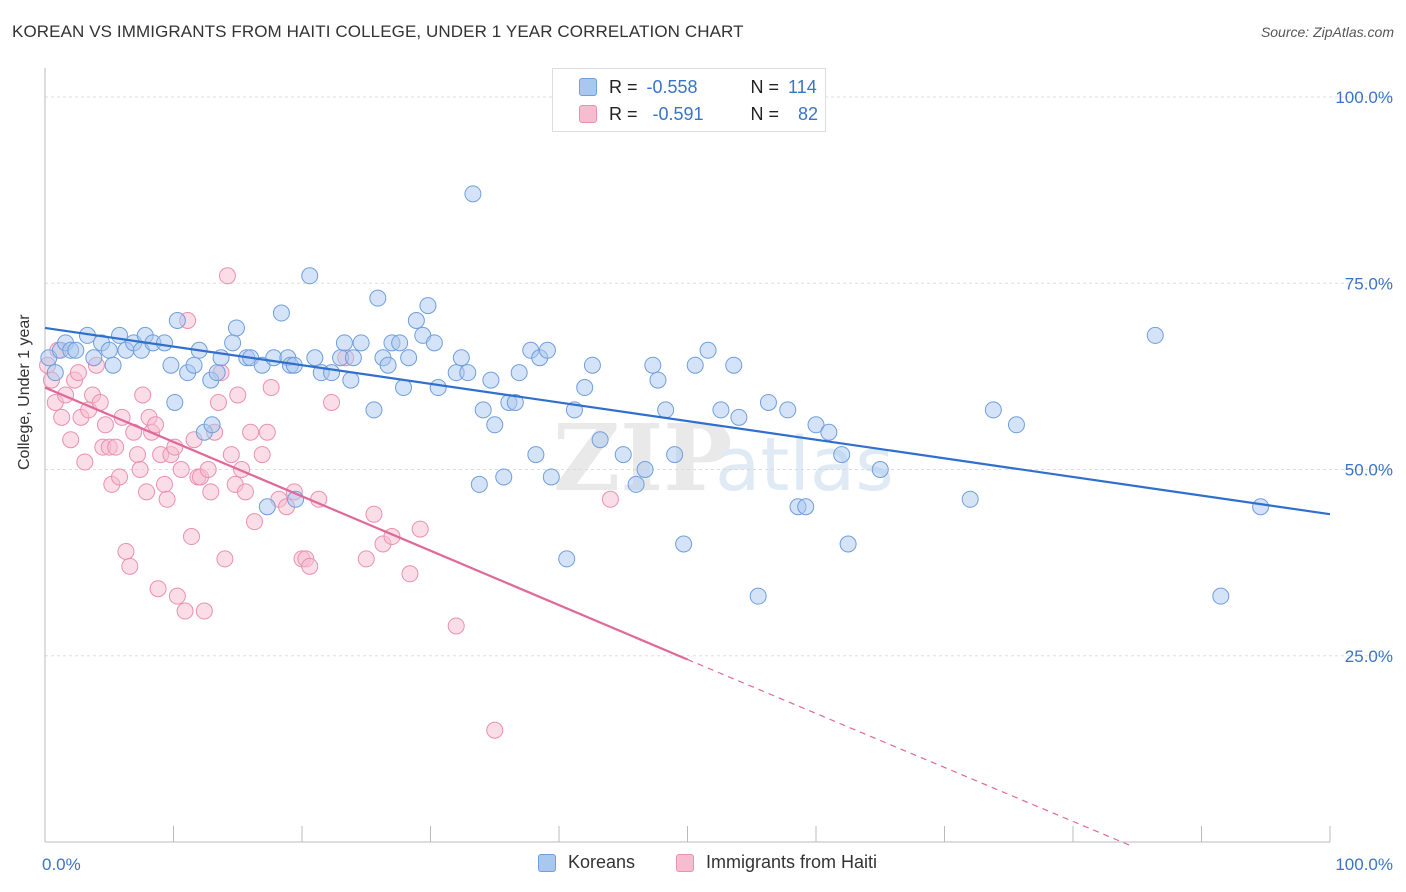 The width and height of the screenshot is (1406, 892). Describe the element at coordinates (626, 86) in the screenshot. I see `korean-r-label: R =` at that location.